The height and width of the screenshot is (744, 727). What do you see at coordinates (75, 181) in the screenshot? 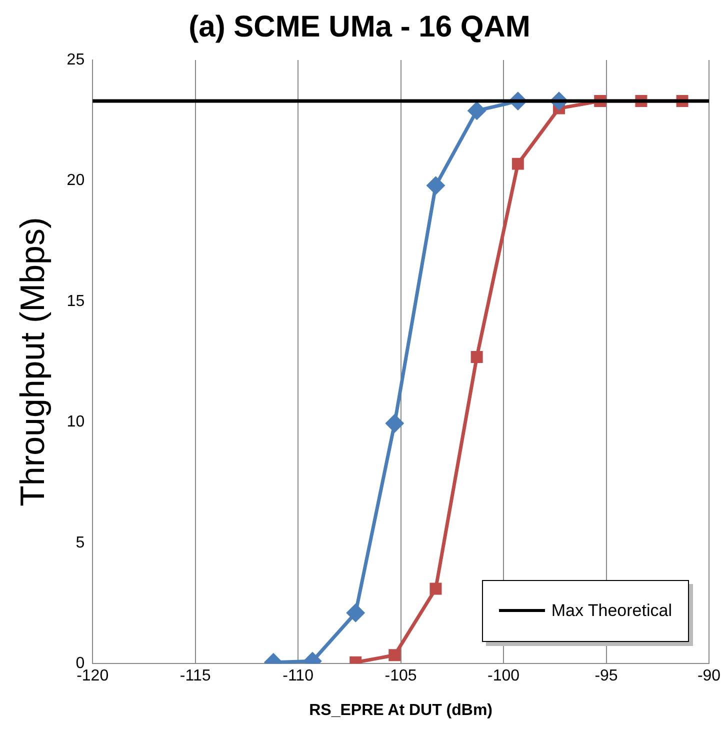
I see `y-tick-label: 20` at bounding box center [75, 181].